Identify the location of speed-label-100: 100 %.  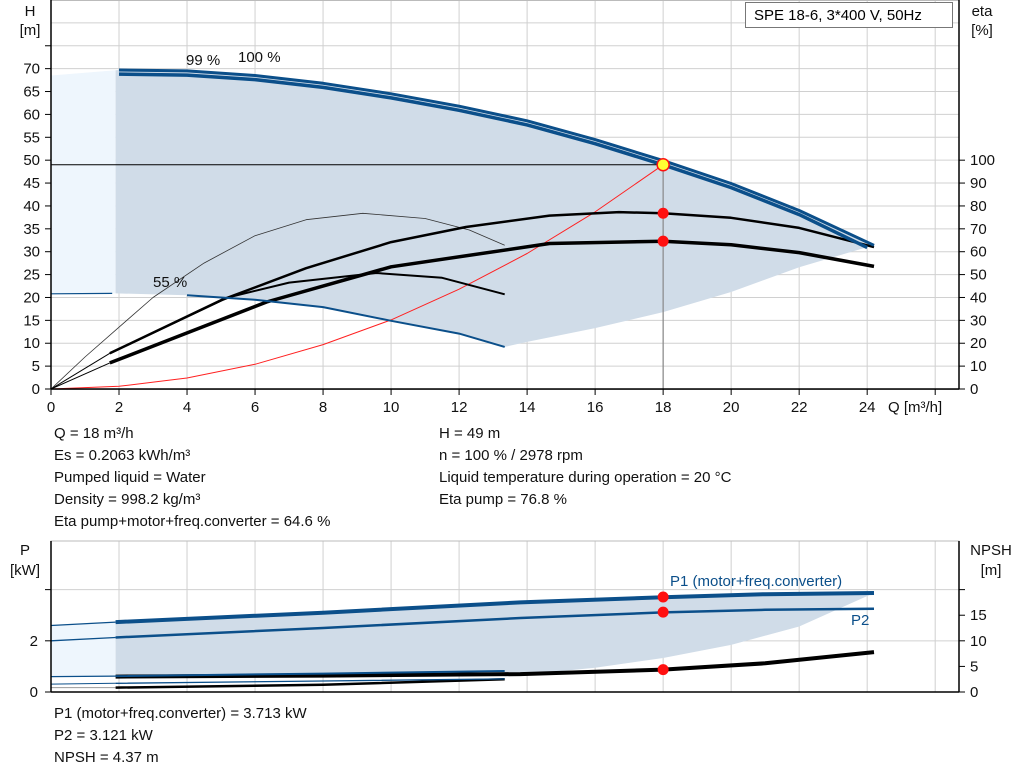
(259, 57).